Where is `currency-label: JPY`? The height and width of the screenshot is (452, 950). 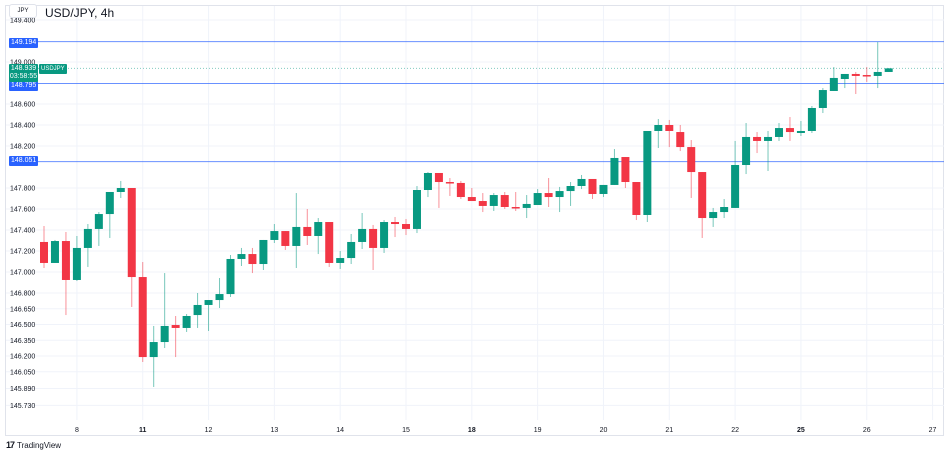 currency-label: JPY is located at coordinates (23, 11).